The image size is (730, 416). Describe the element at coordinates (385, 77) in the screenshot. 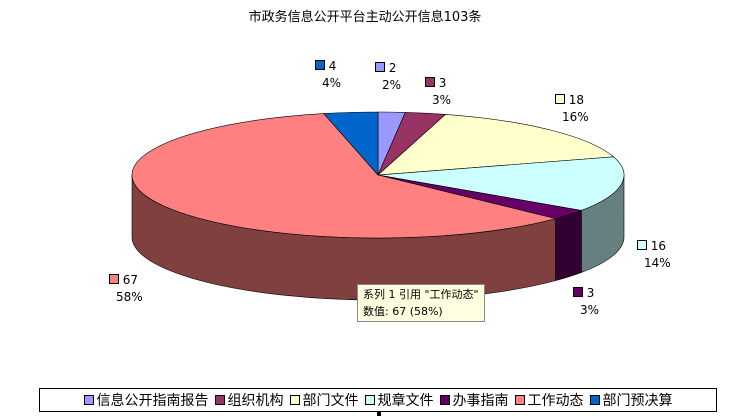

I see `data-label: 2 2%` at that location.